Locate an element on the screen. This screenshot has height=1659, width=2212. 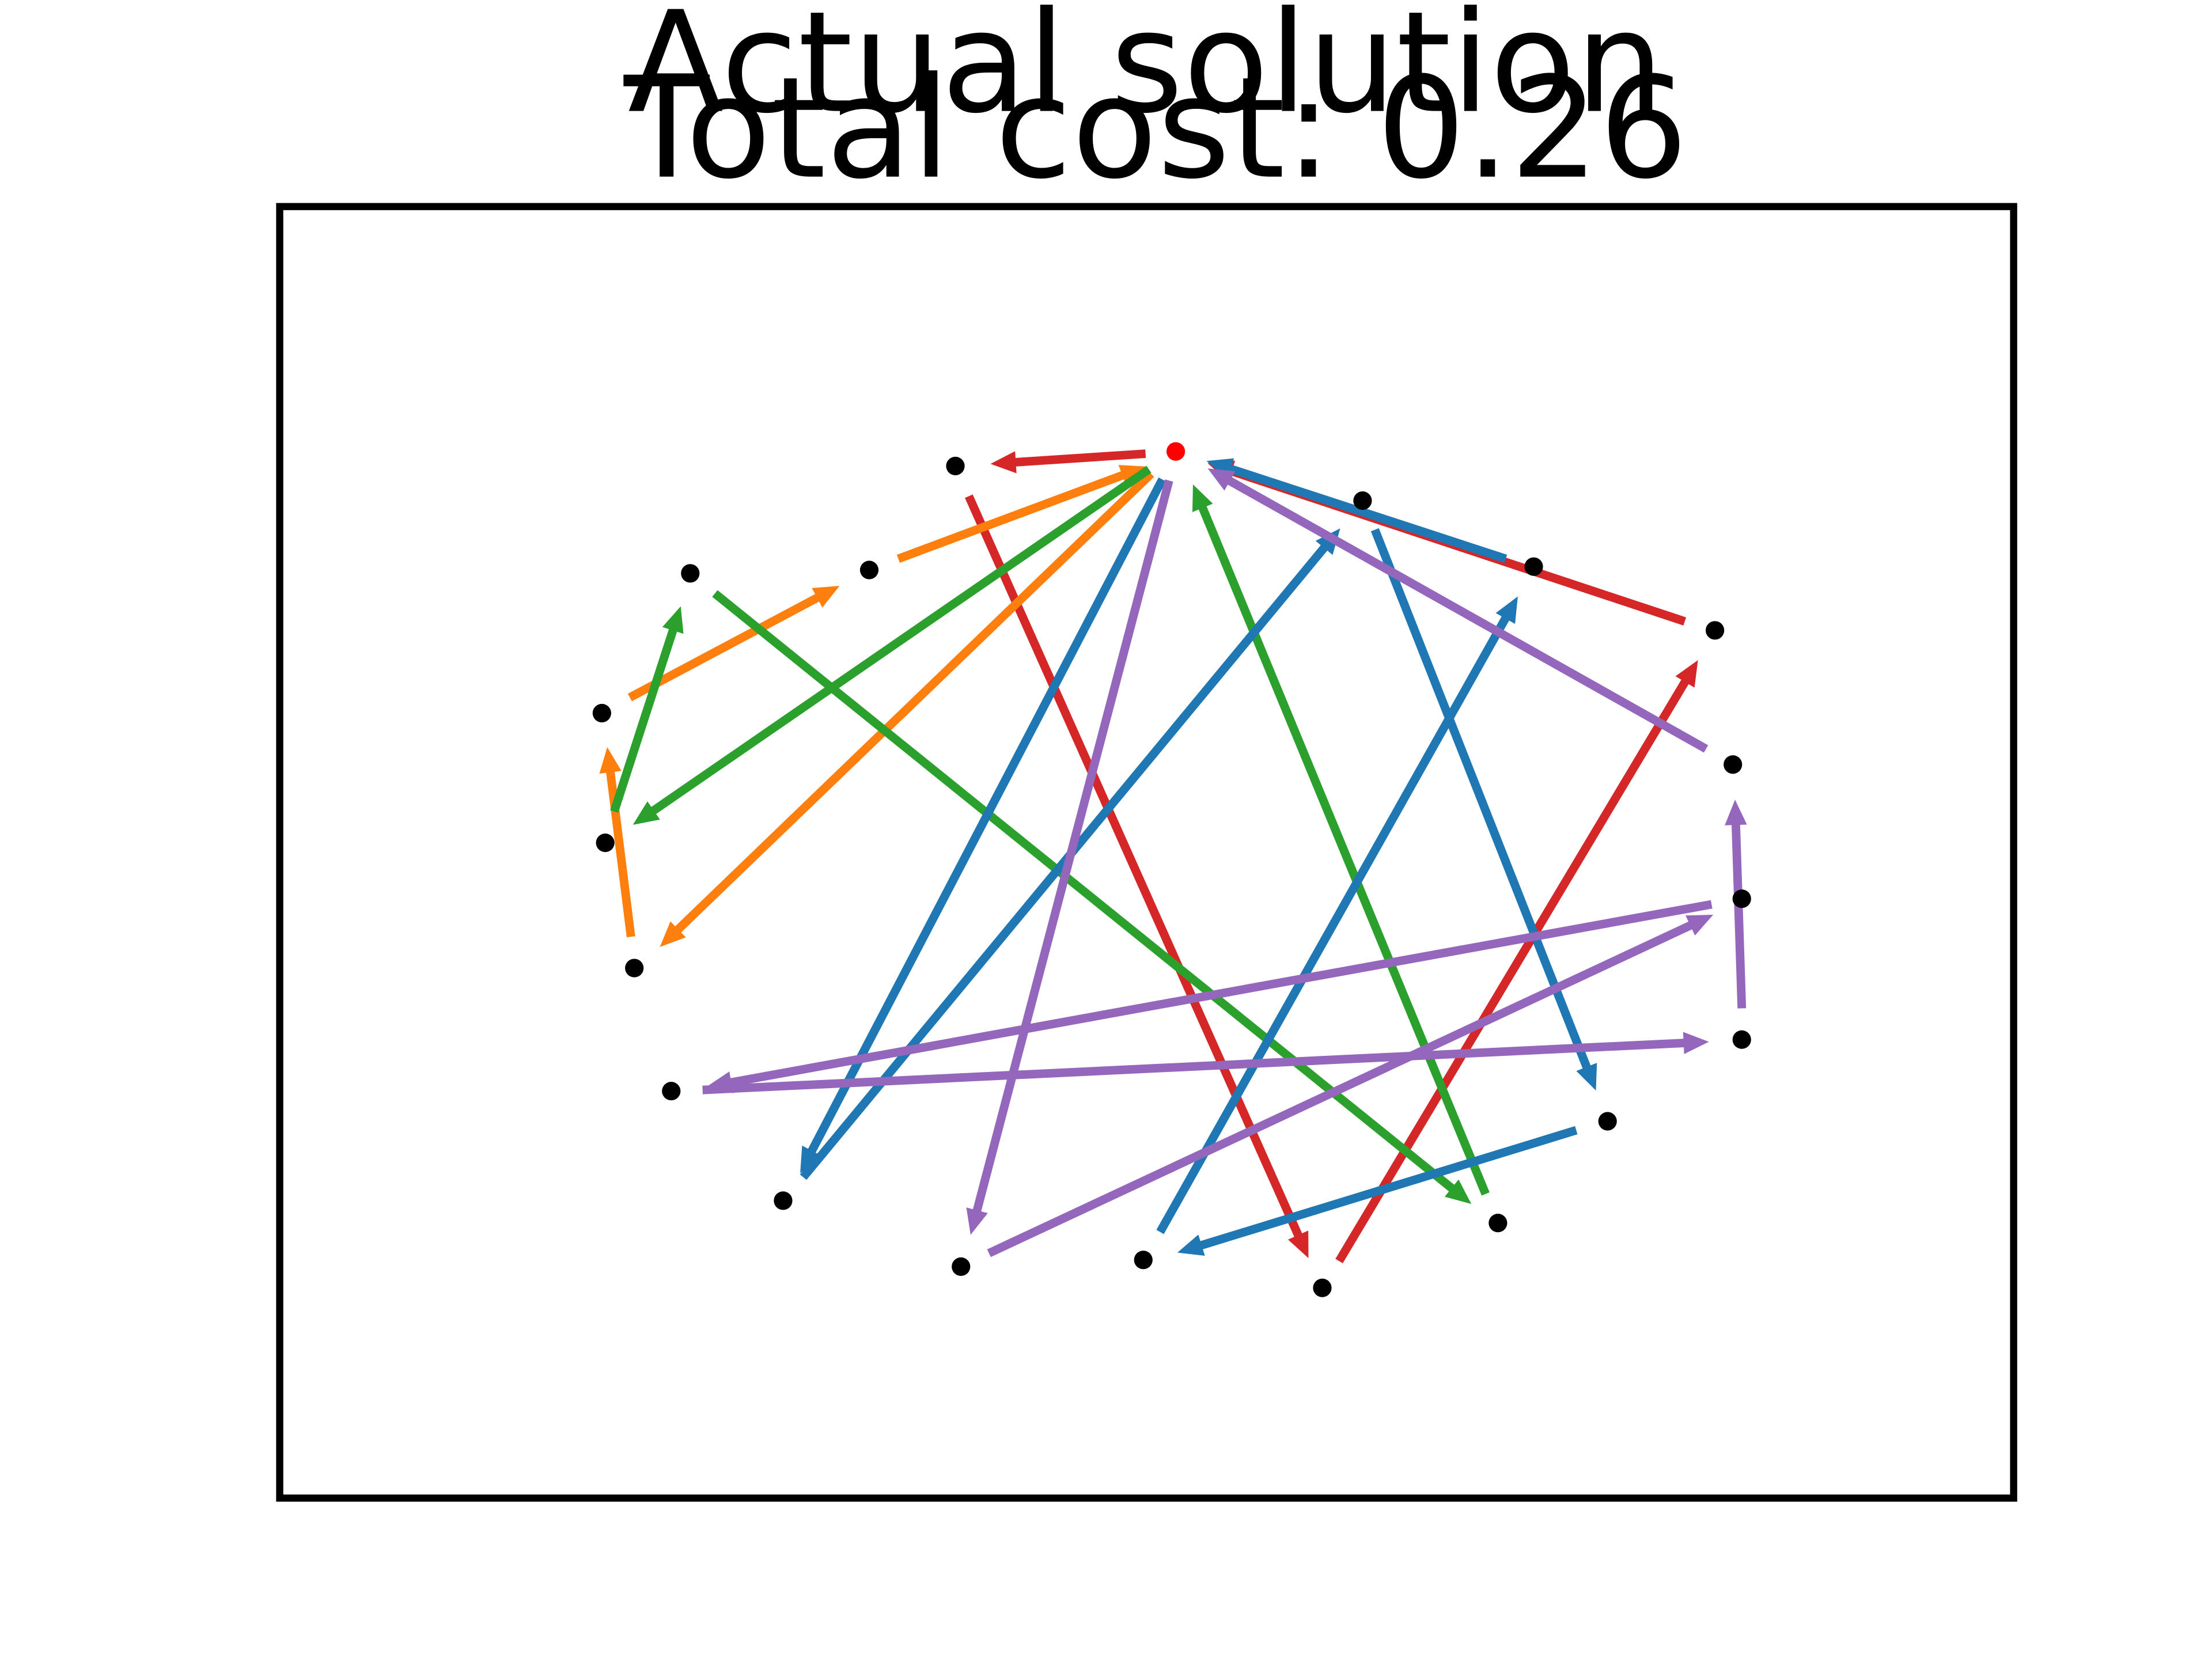
chart-subtitle: Total cost: 0.26 is located at coordinates (1155, 129).